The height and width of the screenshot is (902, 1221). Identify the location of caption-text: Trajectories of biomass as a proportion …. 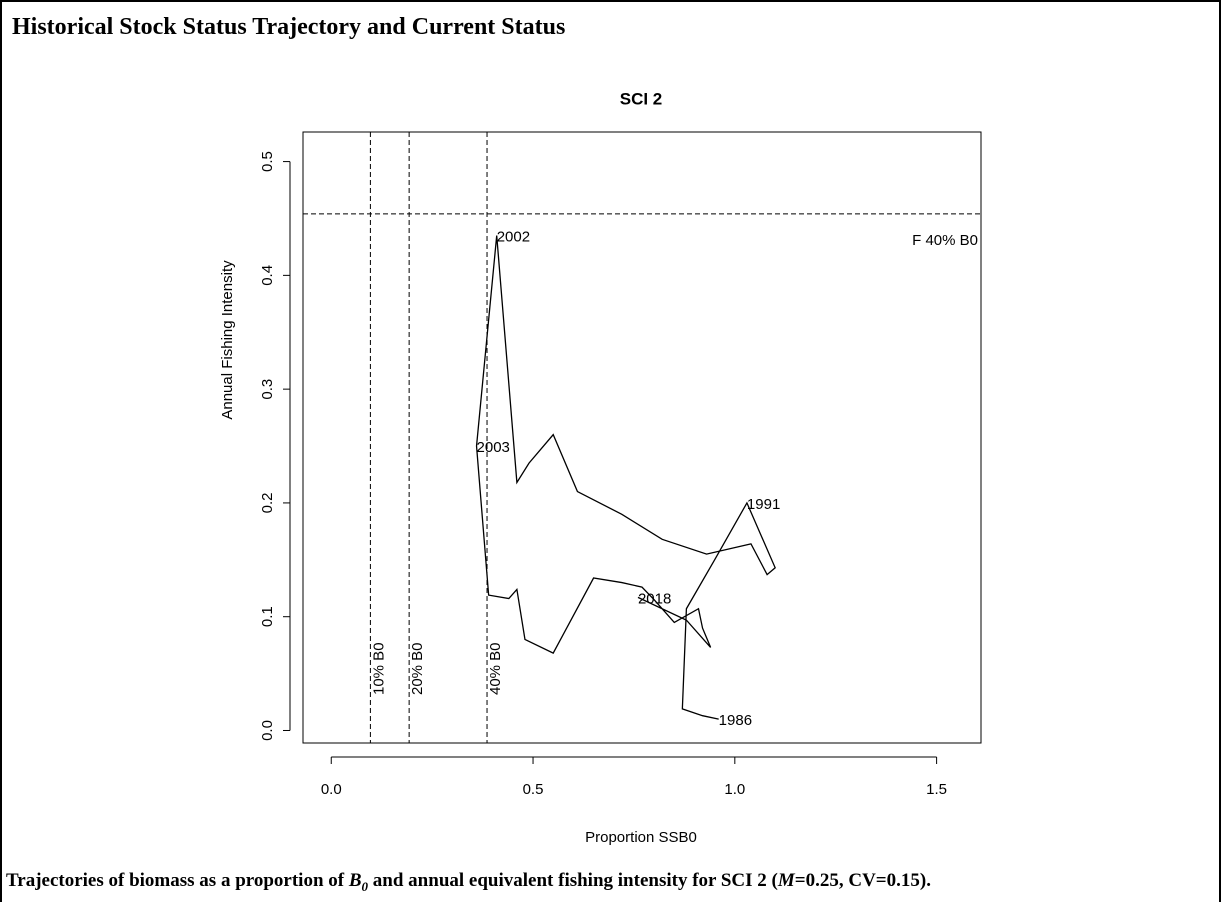
(177, 880).